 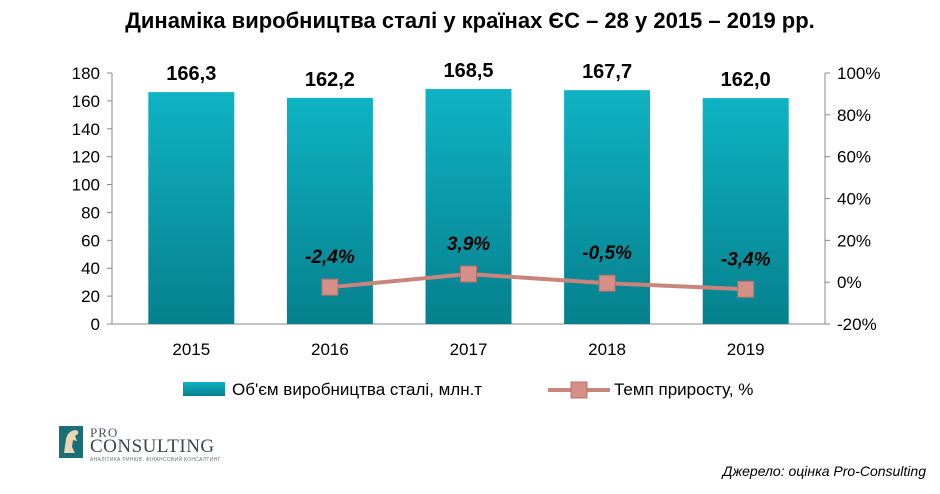 I want to click on x-tick-label: 2018, so click(x=607, y=349).